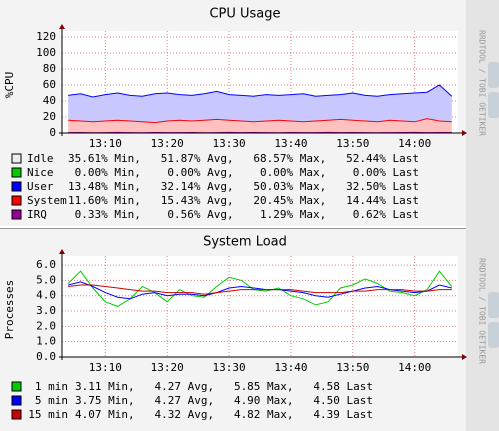 This screenshot has height=431, width=499. I want to click on series-line, so click(260, 290).